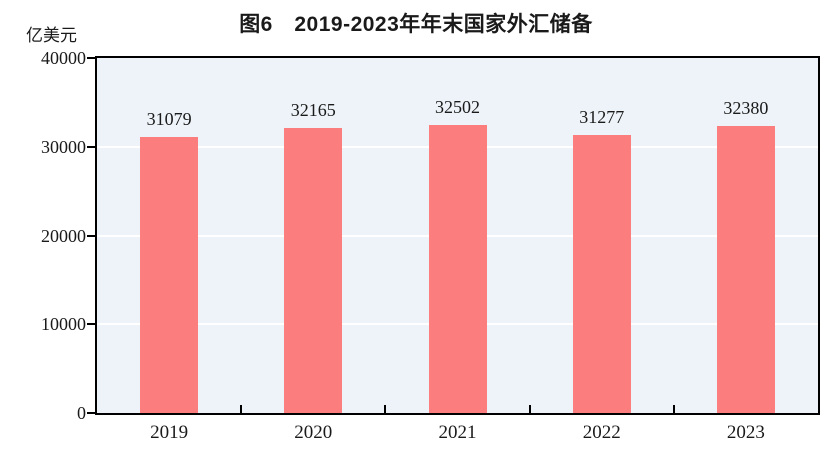  I want to click on y-tick-label: 30000, so click(63, 146).